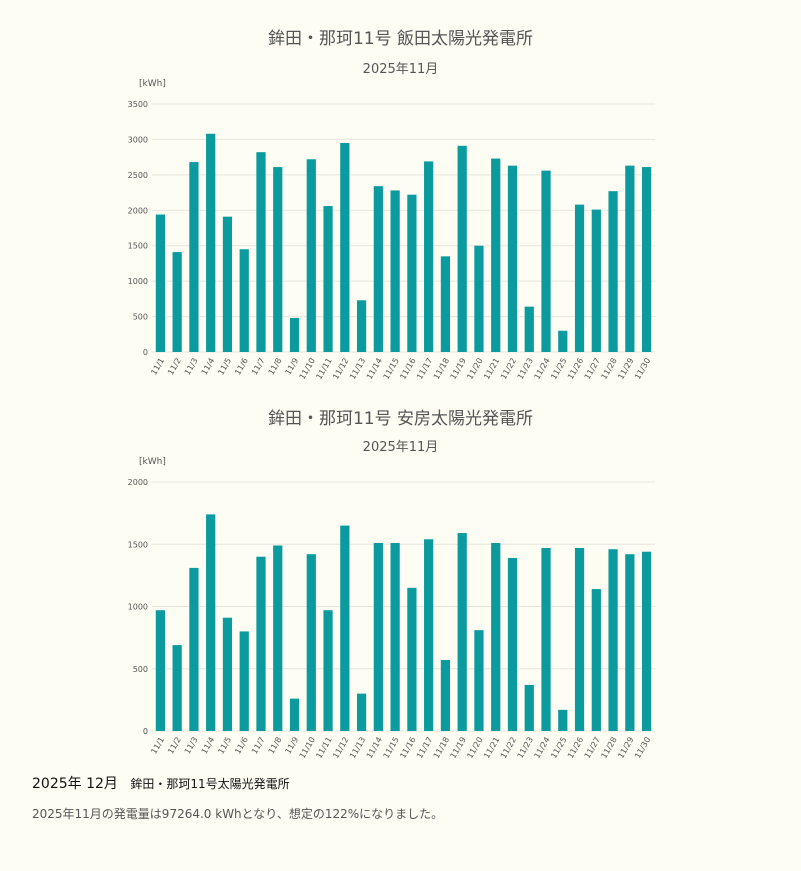 Image resolution: width=801 pixels, height=871 pixels. What do you see at coordinates (642, 748) in the screenshot?
I see `x-tick-label: 11/30` at bounding box center [642, 748].